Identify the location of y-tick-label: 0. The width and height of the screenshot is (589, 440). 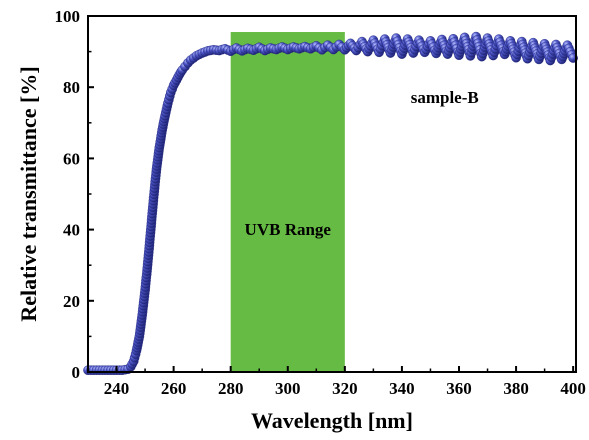
(76, 372).